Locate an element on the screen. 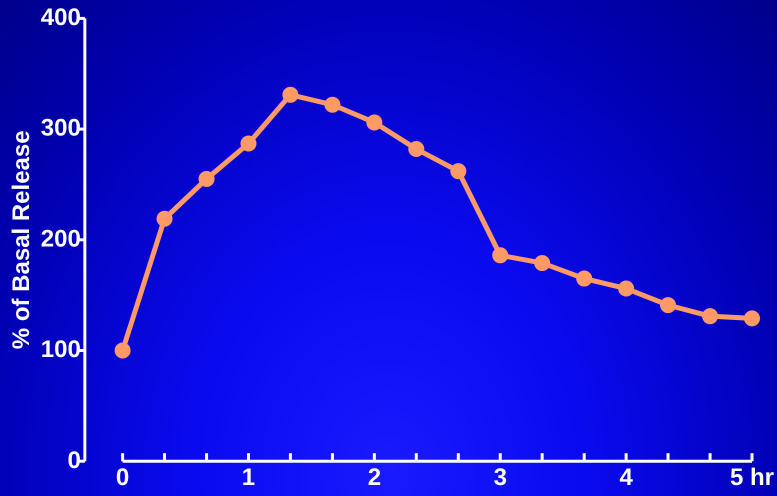 This screenshot has height=496, width=777. y-tick-label: 300 is located at coordinates (60, 128).